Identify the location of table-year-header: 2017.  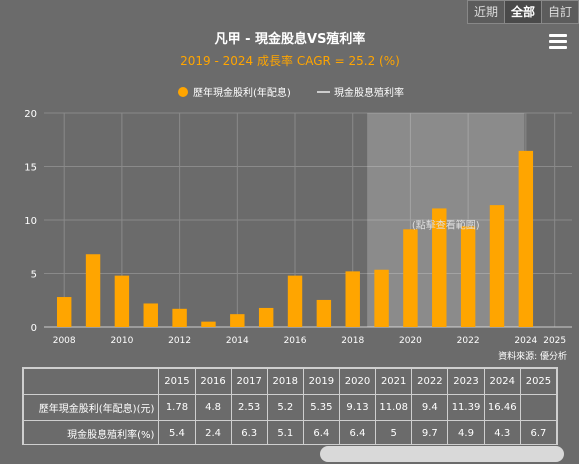
(249, 381).